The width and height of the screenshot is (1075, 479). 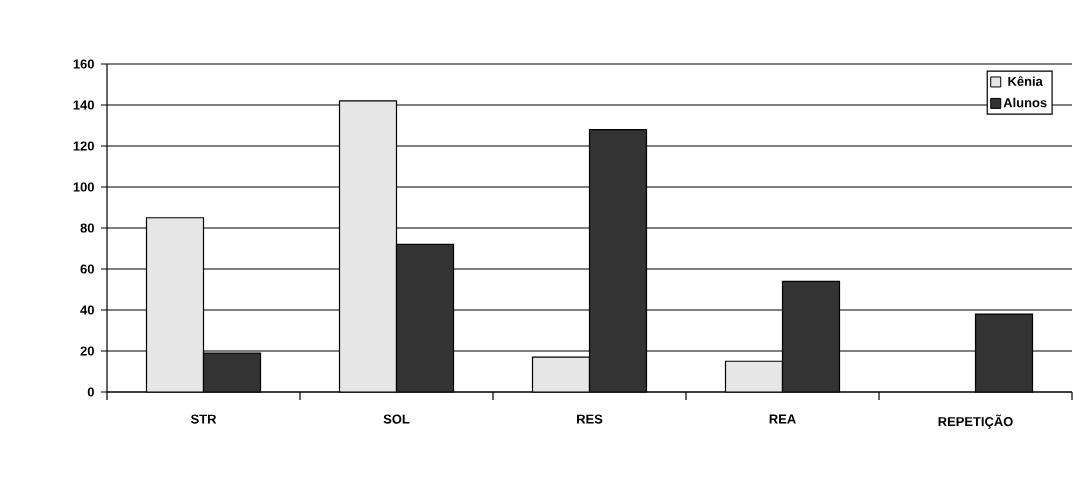 I want to click on y-tick-label: 140, so click(x=83, y=105).